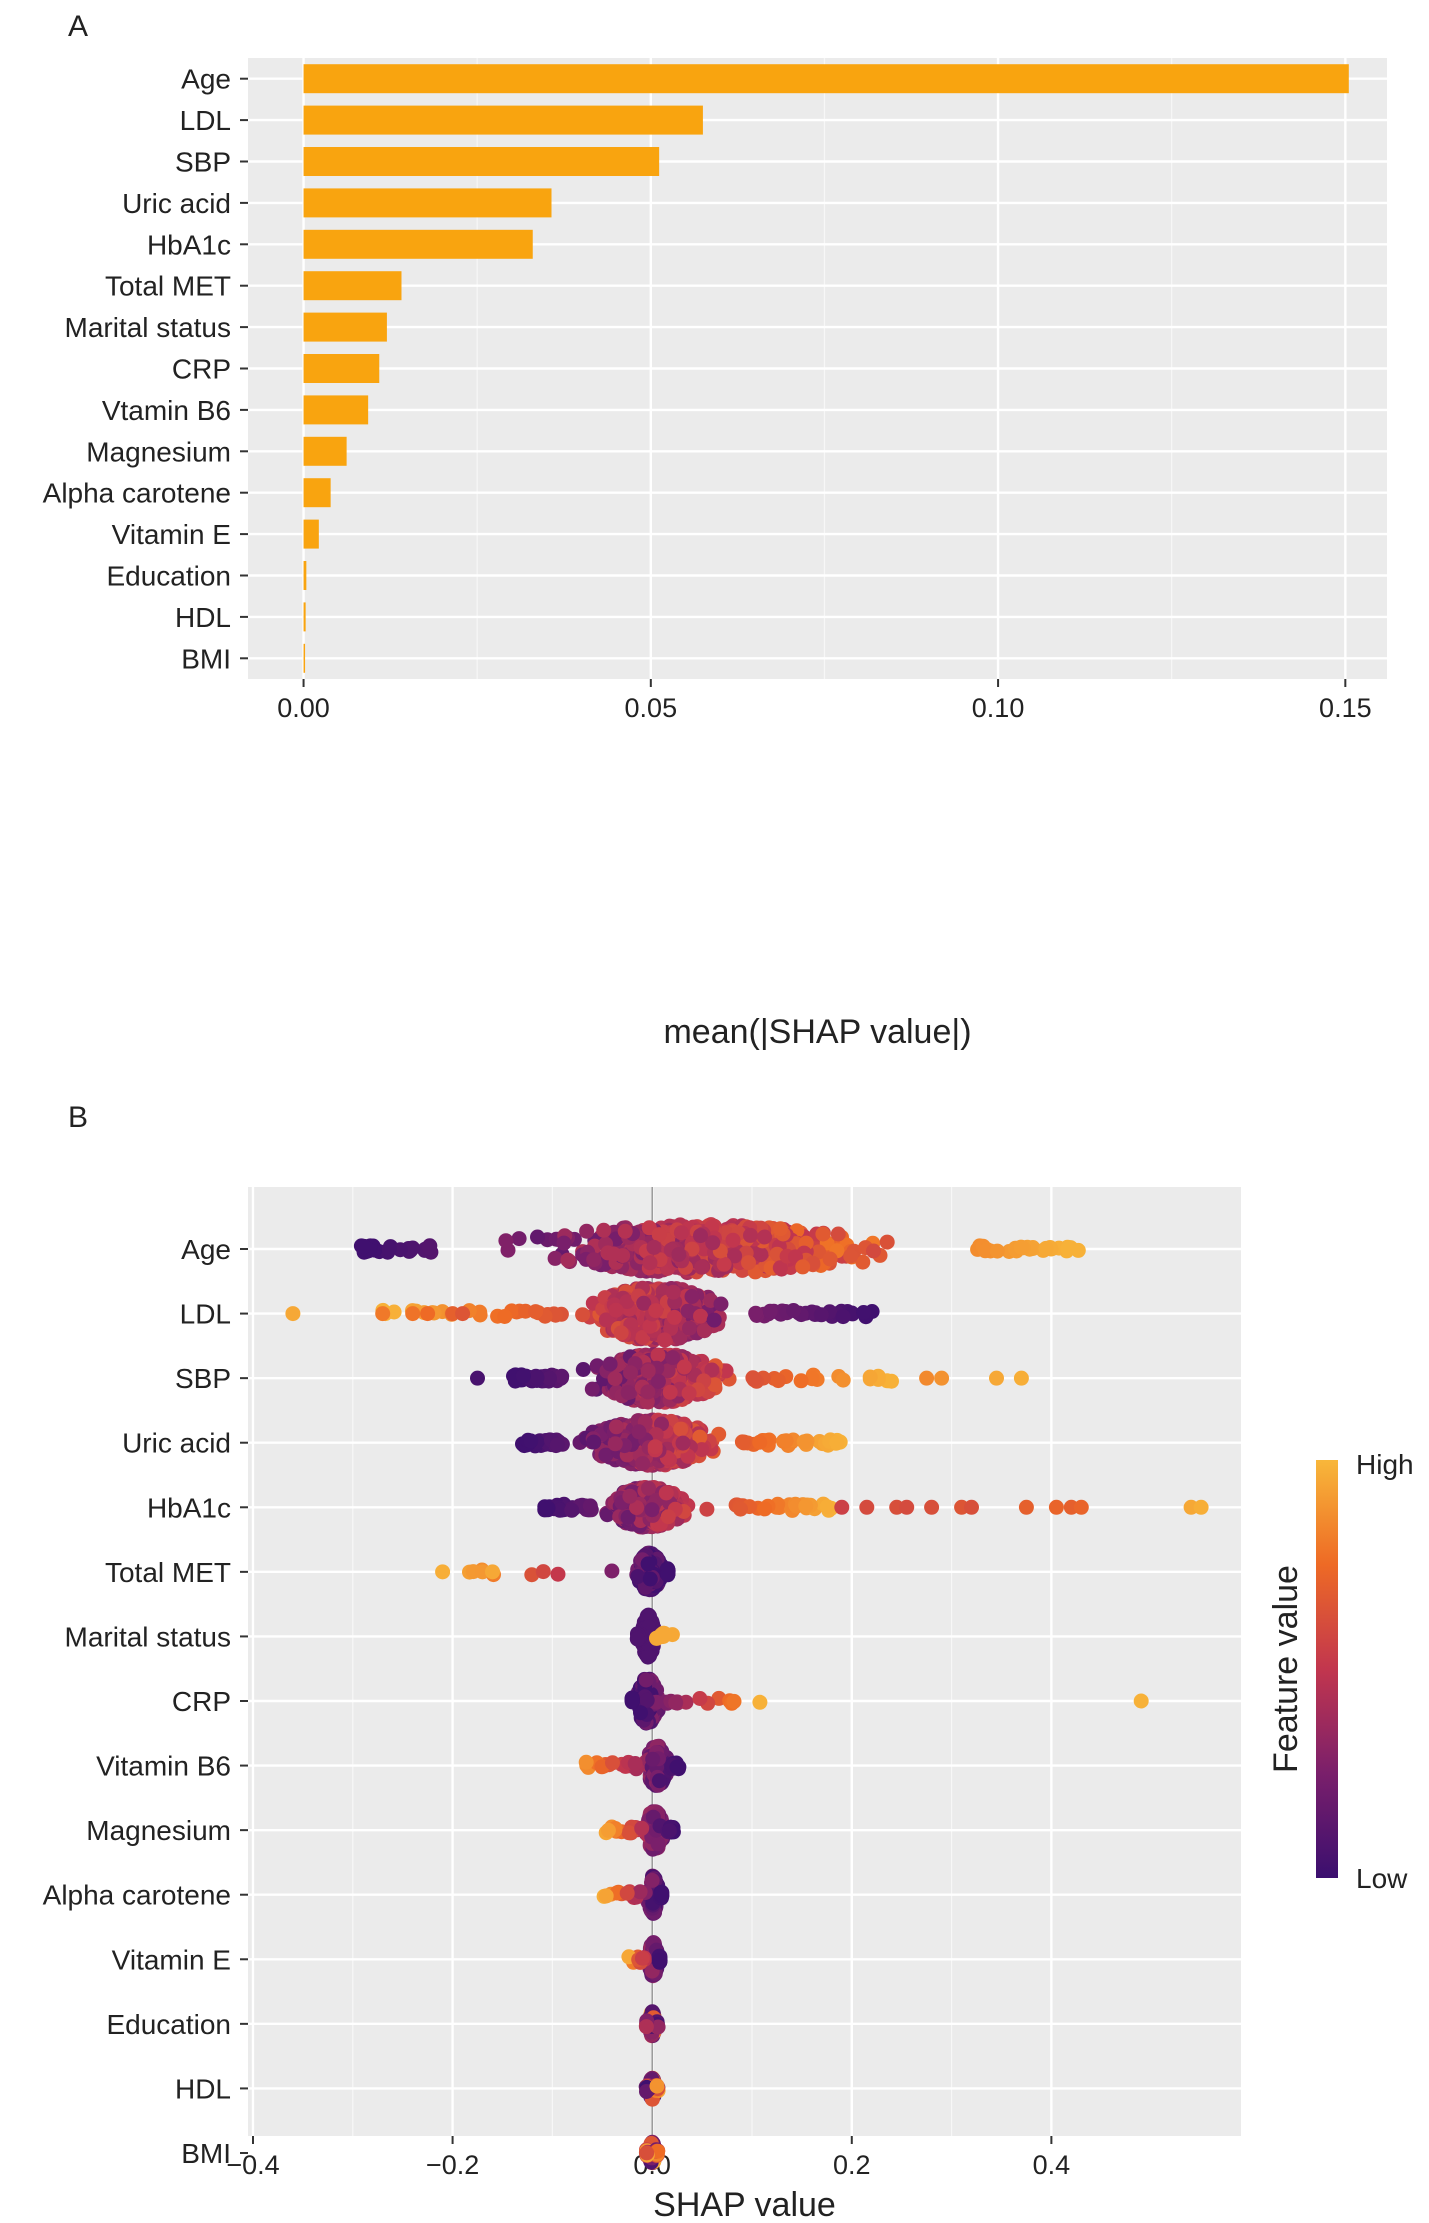 This screenshot has width=1429, height=2223. What do you see at coordinates (176, 203) in the screenshot?
I see `panel-a-y-label-uric-acid: Uric acid` at bounding box center [176, 203].